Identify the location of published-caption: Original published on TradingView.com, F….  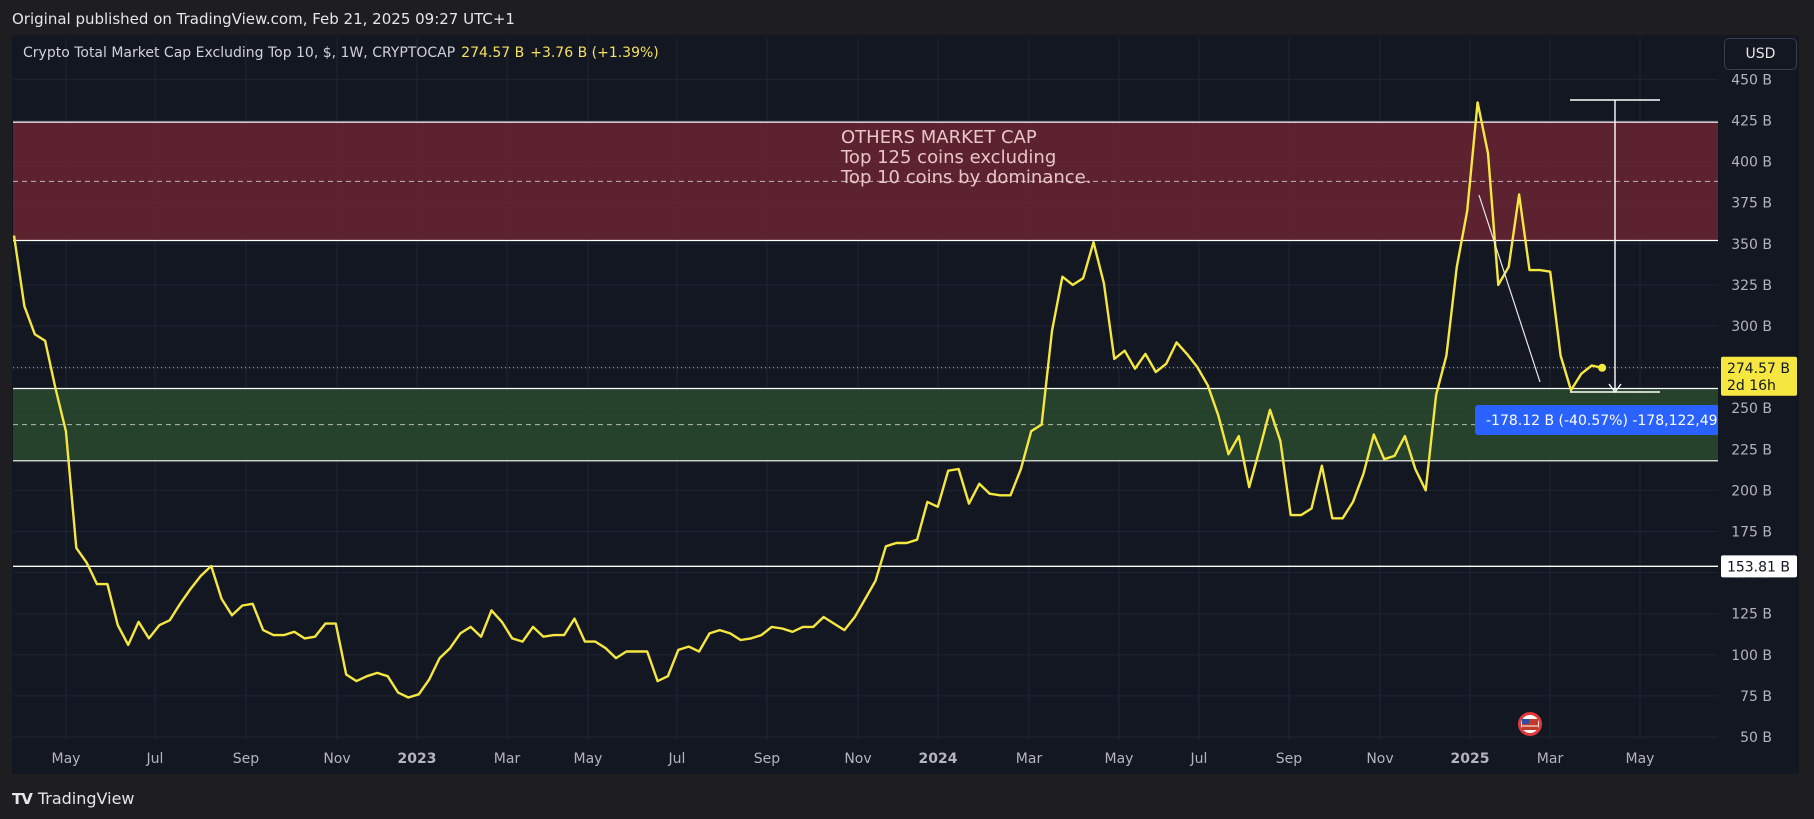
(263, 19).